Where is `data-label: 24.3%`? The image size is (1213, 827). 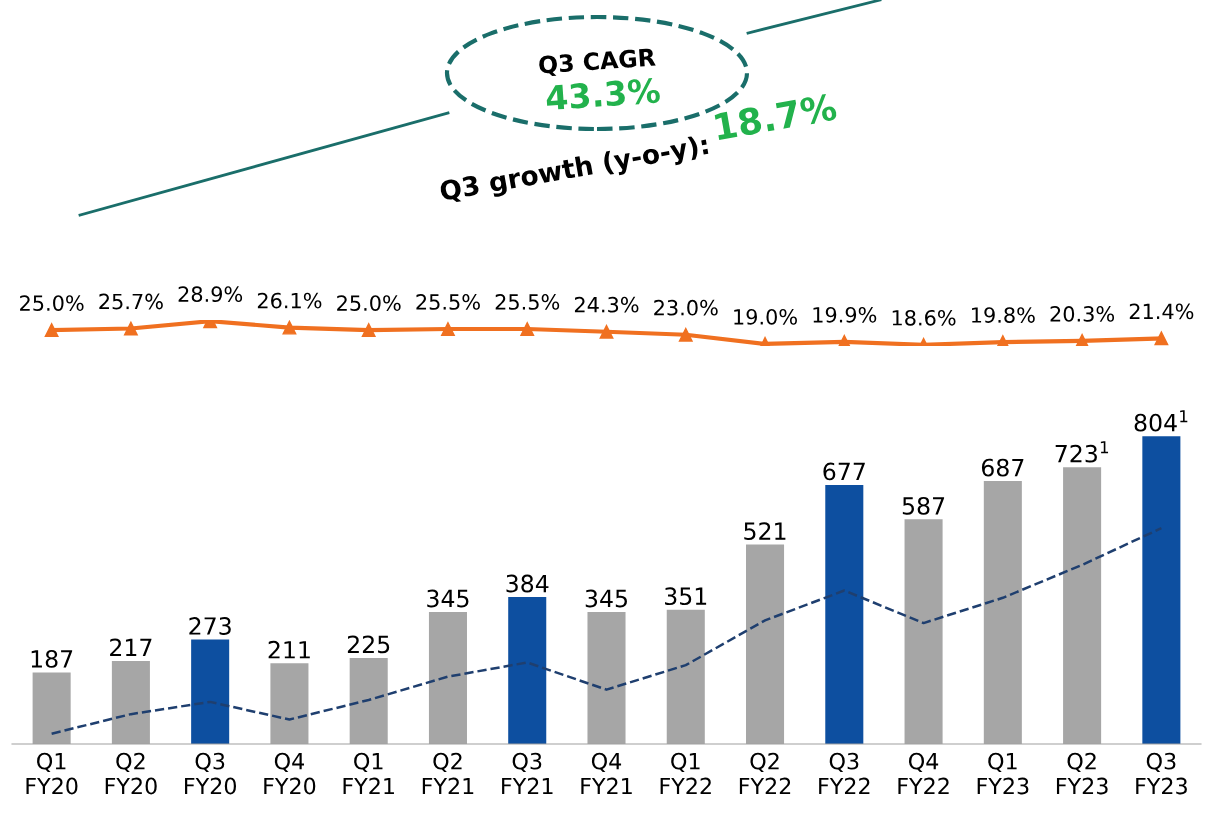
data-label: 24.3% is located at coordinates (606, 304).